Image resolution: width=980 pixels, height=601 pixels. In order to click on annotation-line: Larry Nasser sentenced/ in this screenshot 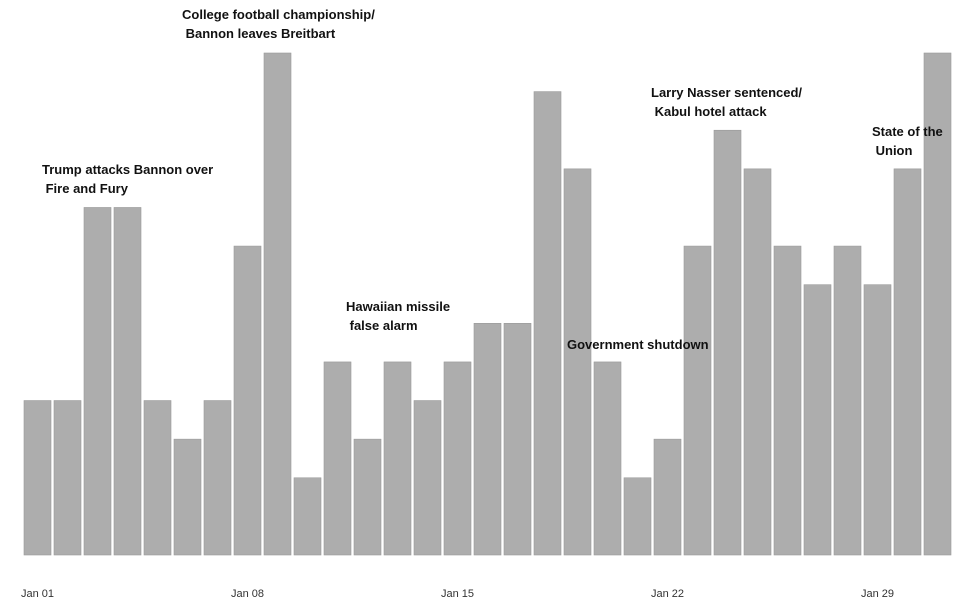, I will do `click(726, 92)`.